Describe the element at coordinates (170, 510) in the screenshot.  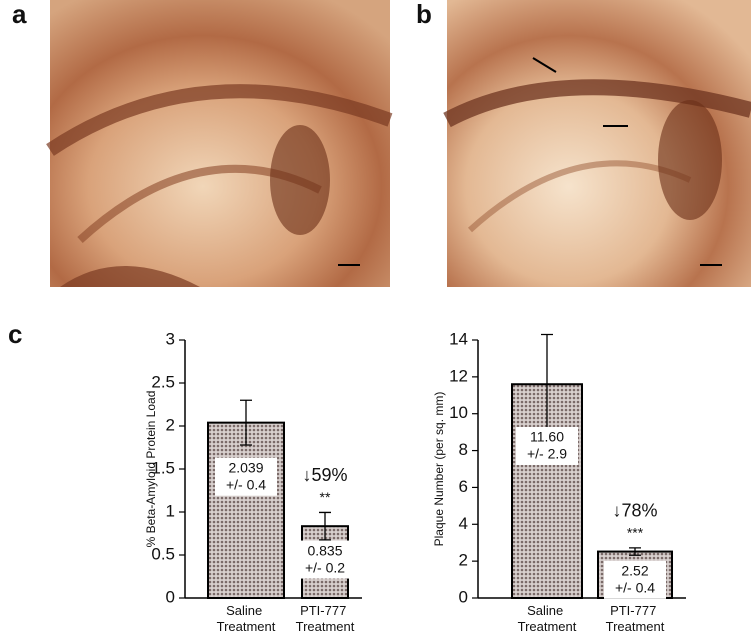
I see `y-tick-label: 1` at that location.